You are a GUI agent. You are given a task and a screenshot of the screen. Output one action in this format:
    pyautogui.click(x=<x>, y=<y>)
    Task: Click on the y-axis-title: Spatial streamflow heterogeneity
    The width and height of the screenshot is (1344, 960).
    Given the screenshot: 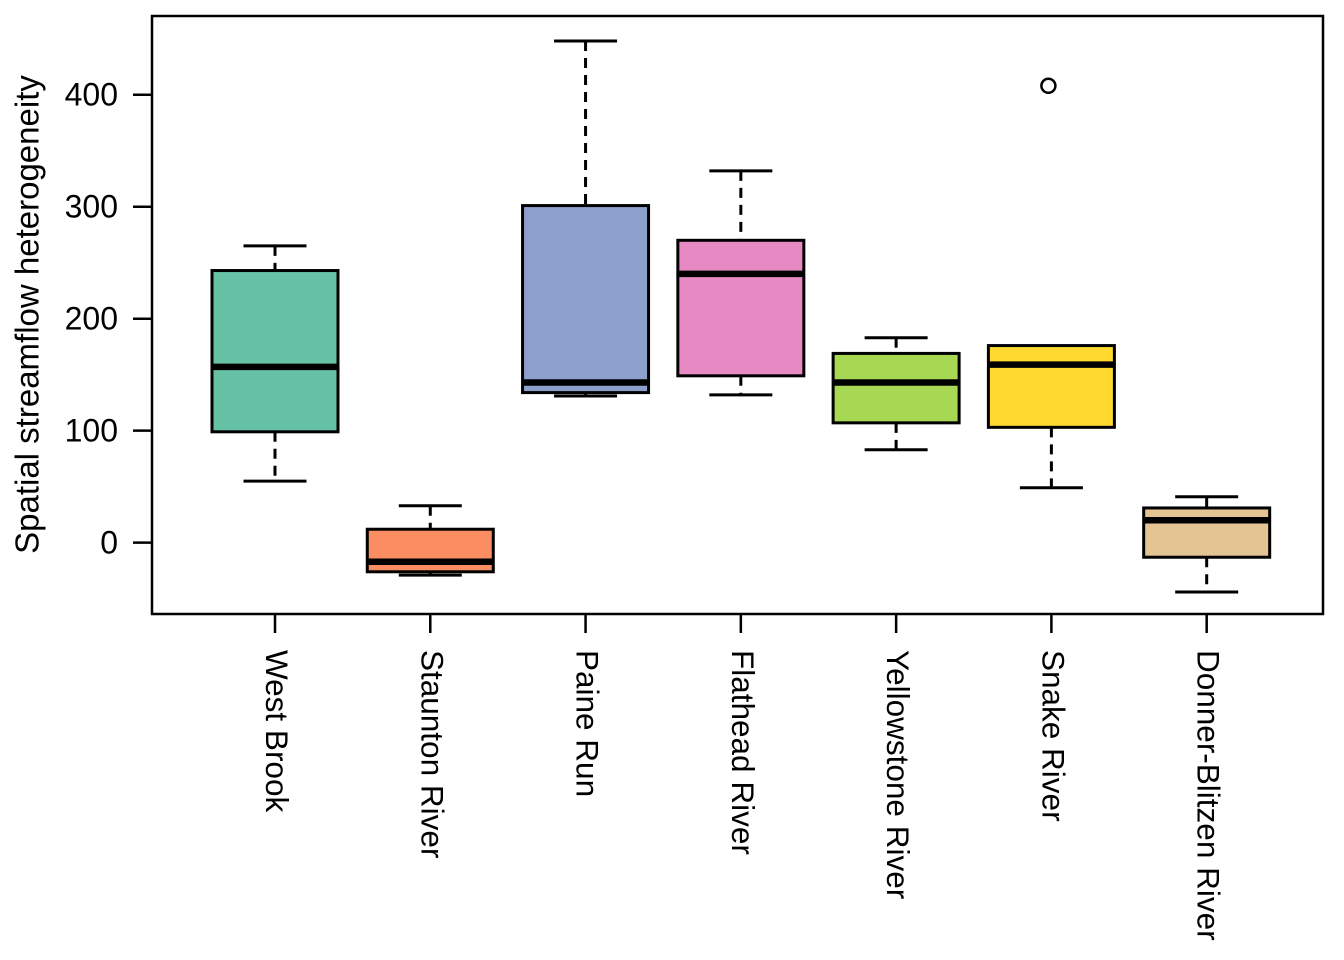 What is the action you would take?
    pyautogui.click(x=27, y=314)
    